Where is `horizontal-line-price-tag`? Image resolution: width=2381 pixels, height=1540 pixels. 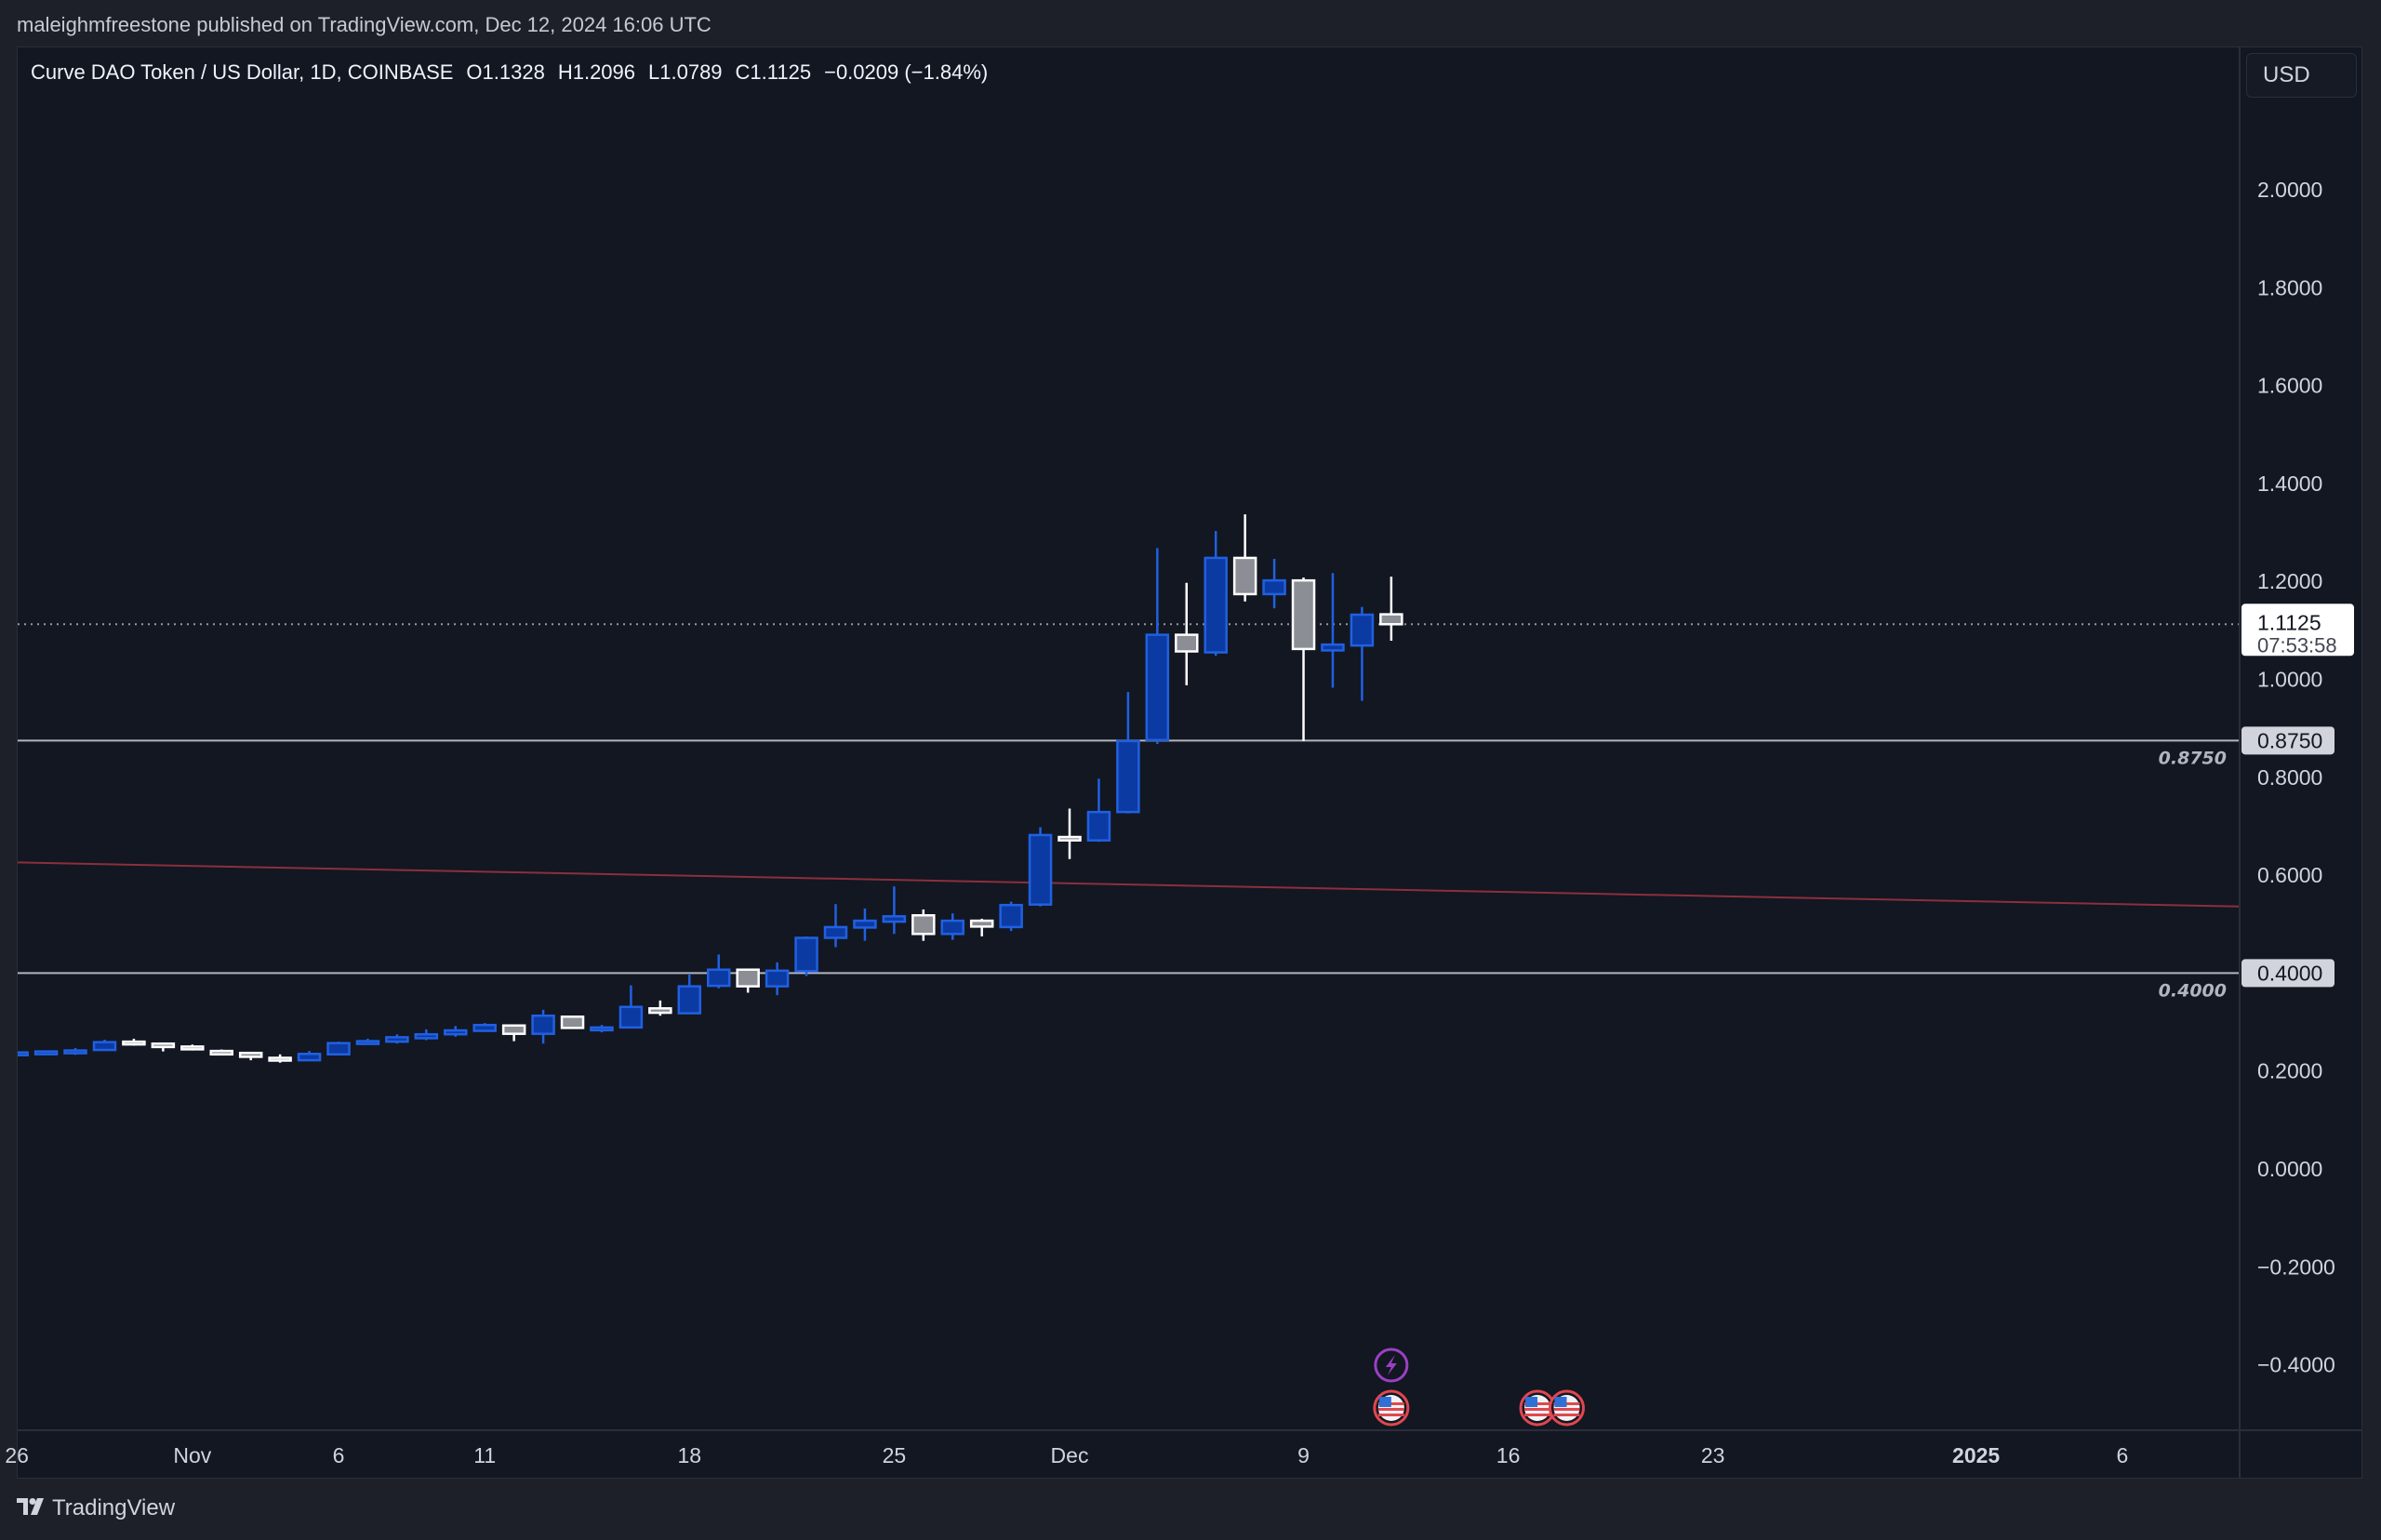
horizontal-line-price-tag is located at coordinates (2287, 973).